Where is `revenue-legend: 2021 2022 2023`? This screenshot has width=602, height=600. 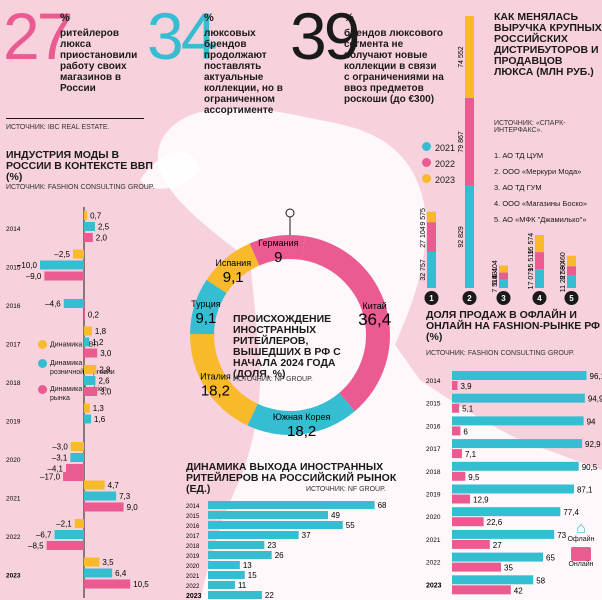
revenue-legend: 2021 2022 2023 is located at coordinates (438, 164).